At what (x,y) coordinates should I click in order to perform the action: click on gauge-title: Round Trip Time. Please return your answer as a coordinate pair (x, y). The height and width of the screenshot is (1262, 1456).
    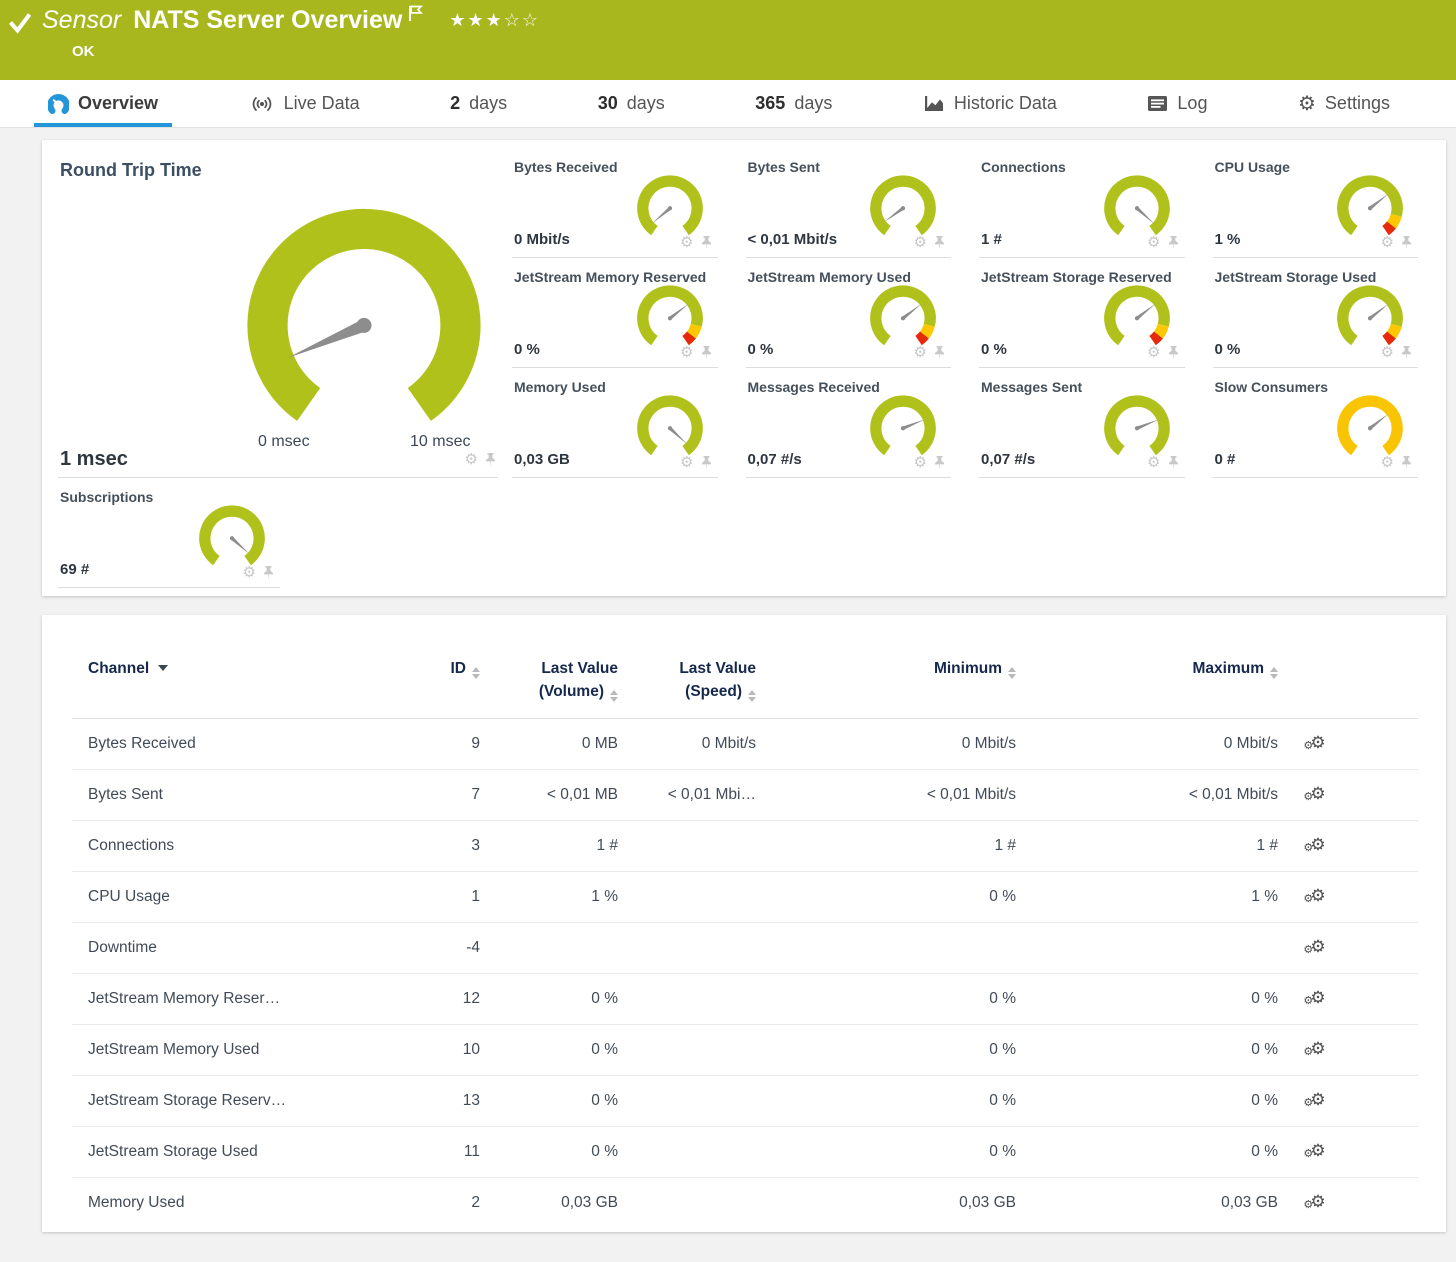
    Looking at the image, I should click on (131, 170).